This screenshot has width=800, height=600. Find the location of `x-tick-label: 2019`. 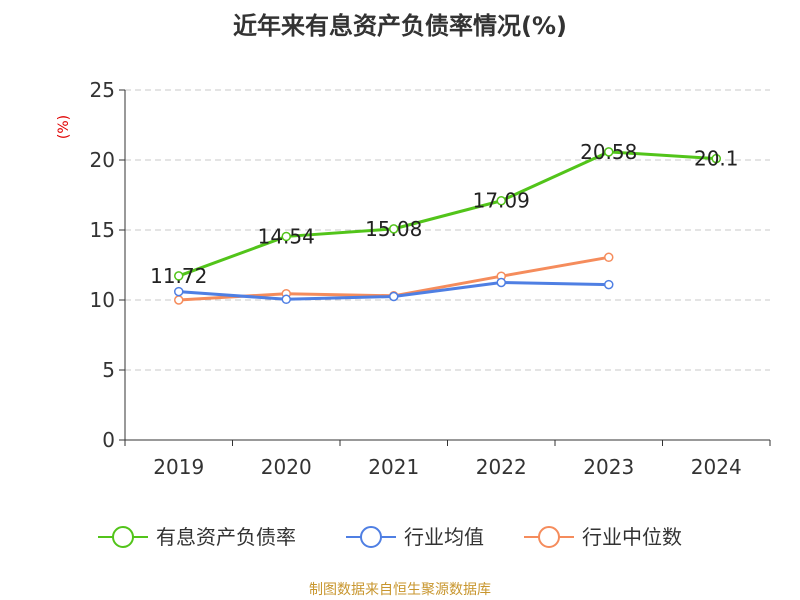

x-tick-label: 2019 is located at coordinates (178, 467).